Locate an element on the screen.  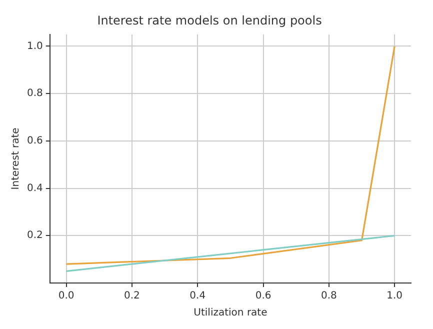
x-tick-label: 0.0 is located at coordinates (66, 296).